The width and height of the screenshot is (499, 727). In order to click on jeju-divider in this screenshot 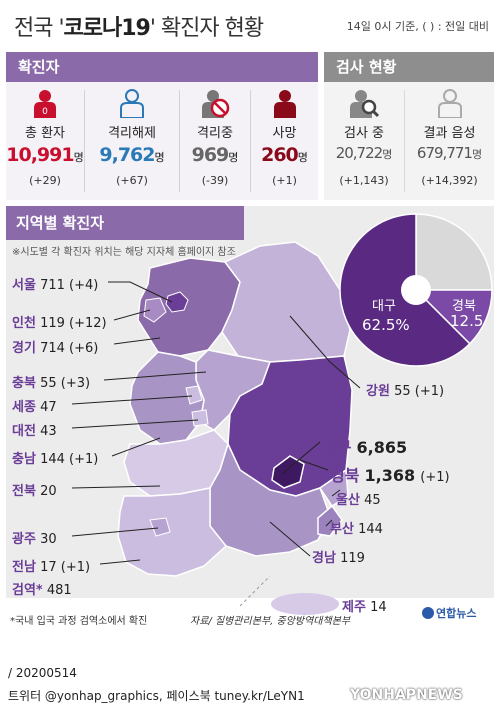, I will do `click(255, 591)`.